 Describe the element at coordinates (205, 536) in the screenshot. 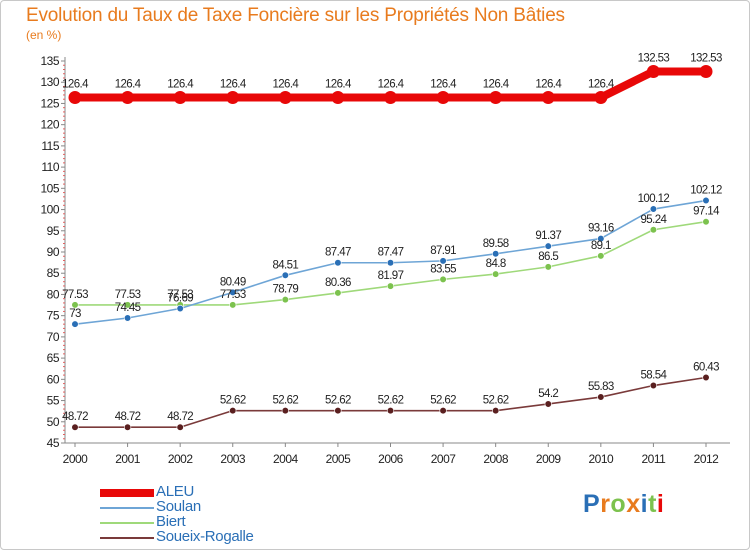

I see `legend-label: Soueix-Rogalle` at that location.